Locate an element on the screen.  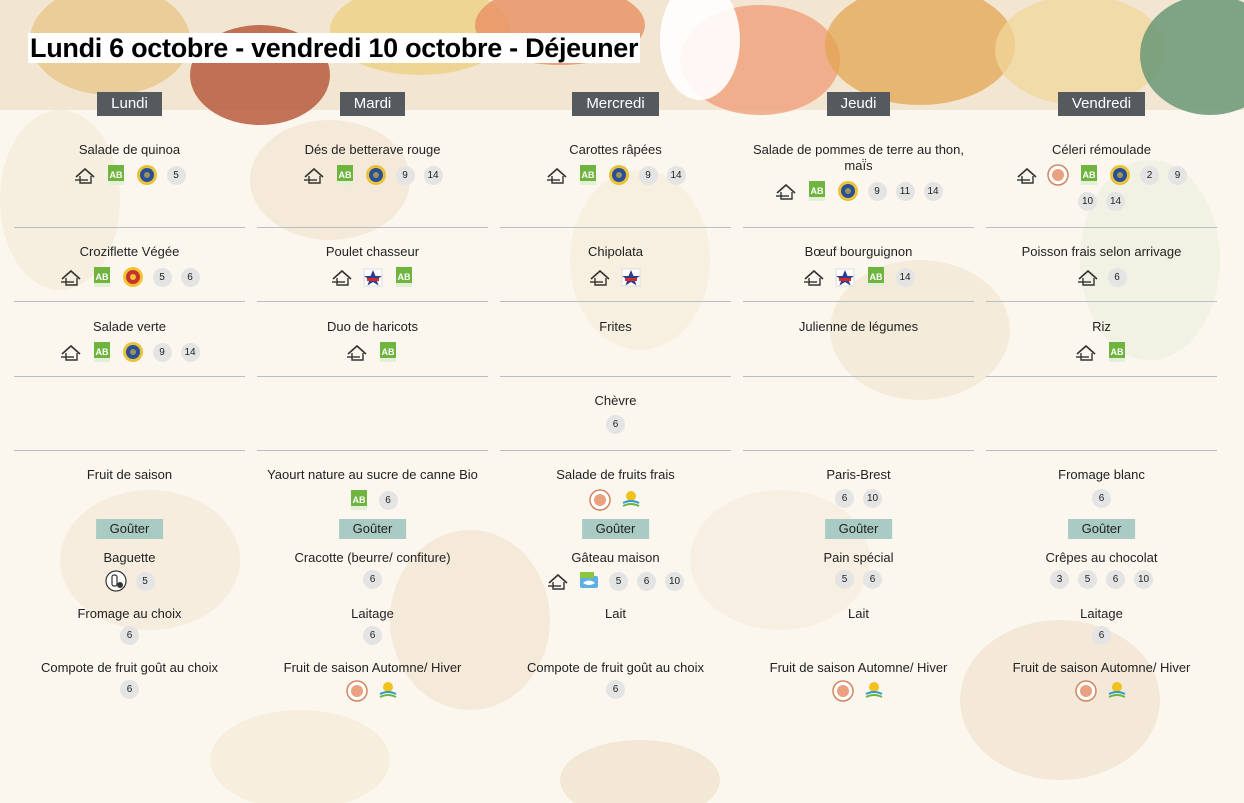
dish-name: Salade verte is located at coordinates (129, 326).